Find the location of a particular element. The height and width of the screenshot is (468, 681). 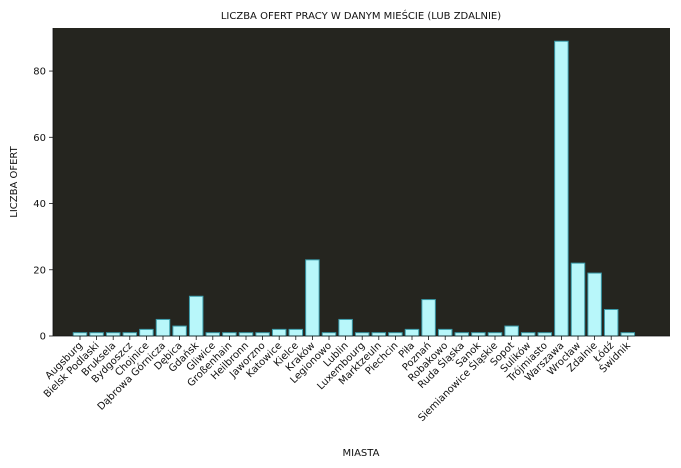

y-axis: 0 20 40 60 80 is located at coordinates (43, 185).